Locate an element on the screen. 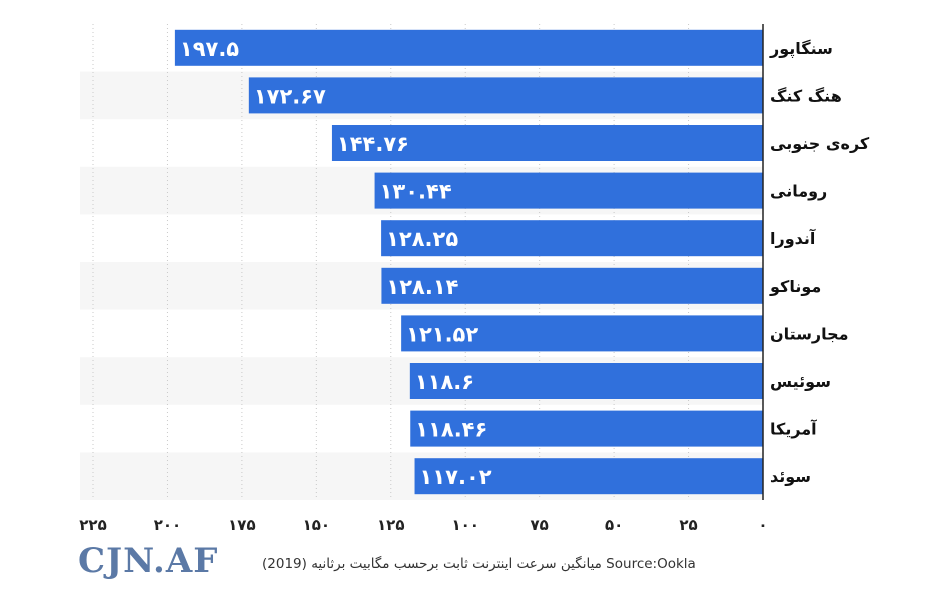  x-tick-label: ۲۲۵ is located at coordinates (92, 525).